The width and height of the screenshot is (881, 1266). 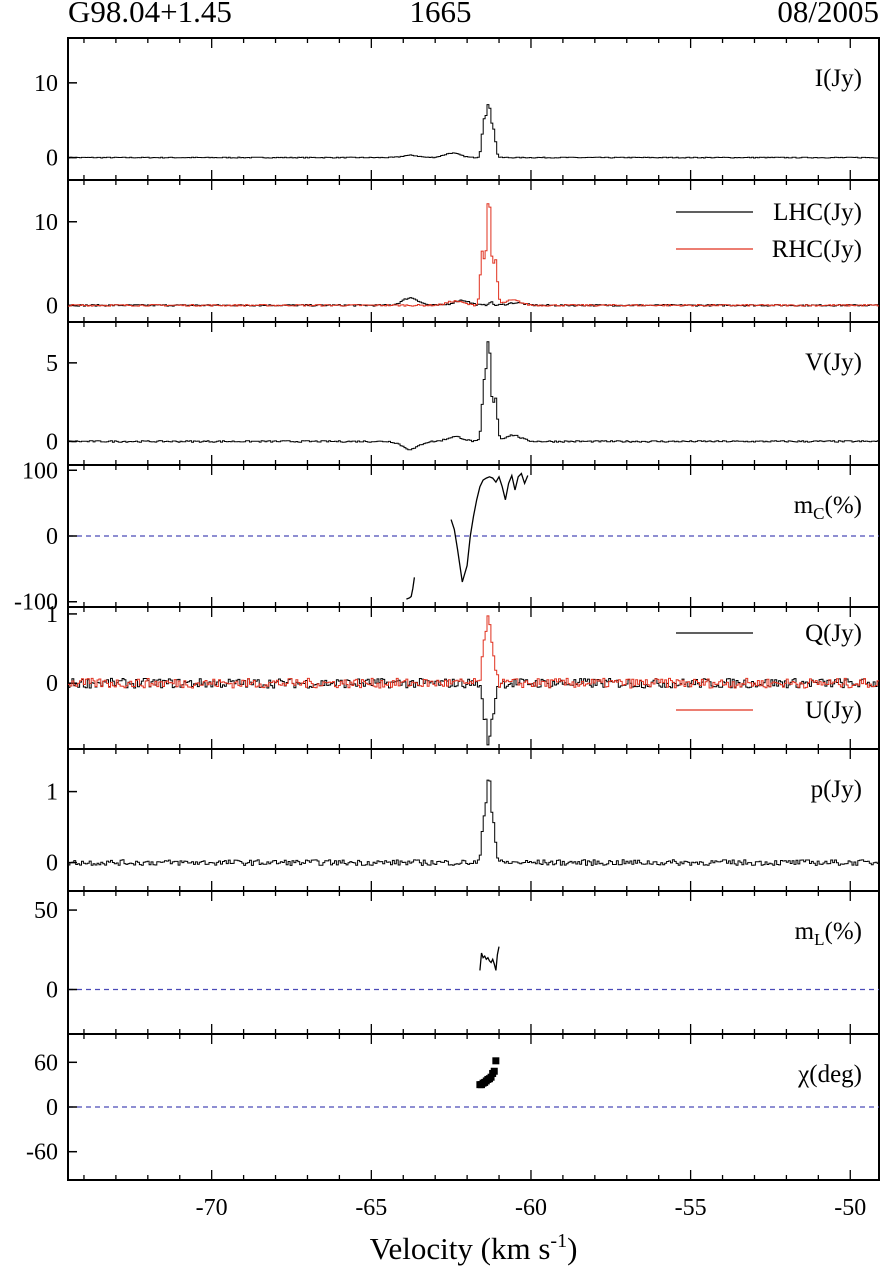 What do you see at coordinates (829, 1074) in the screenshot?
I see `panel-label: χ(deg)` at bounding box center [829, 1074].